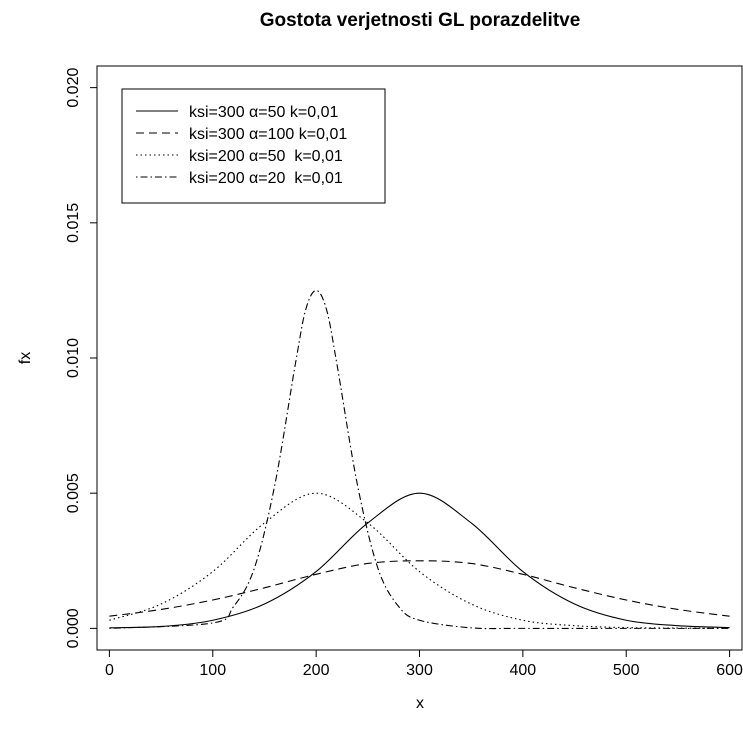  What do you see at coordinates (73, 493) in the screenshot?
I see `y-tick-label: 0.005` at bounding box center [73, 493].